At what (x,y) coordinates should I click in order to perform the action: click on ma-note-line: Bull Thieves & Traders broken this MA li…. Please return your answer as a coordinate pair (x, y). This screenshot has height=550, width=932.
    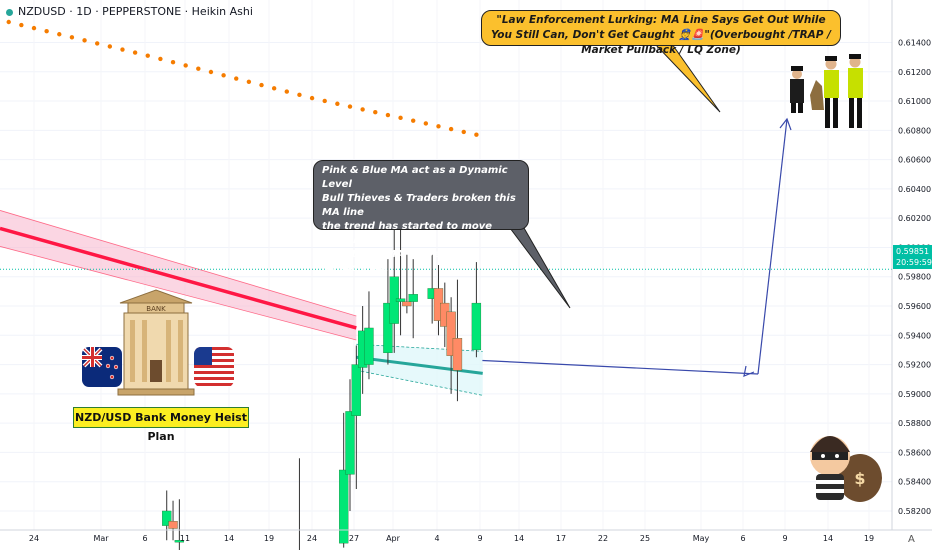
    Looking at the image, I should click on (419, 205).